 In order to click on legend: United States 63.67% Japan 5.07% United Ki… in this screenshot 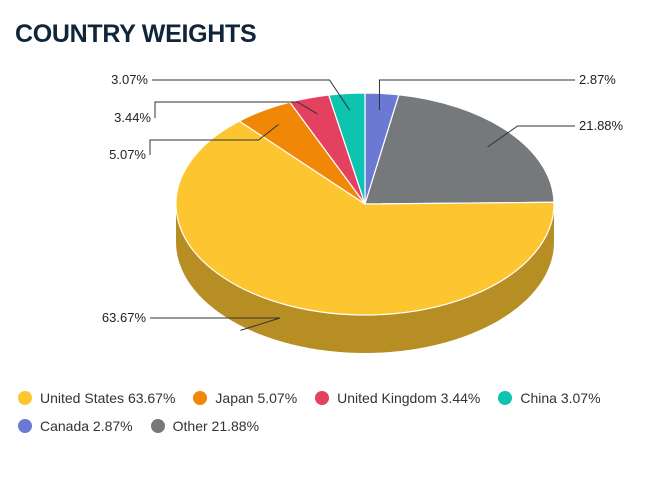, I will do `click(338, 418)`.